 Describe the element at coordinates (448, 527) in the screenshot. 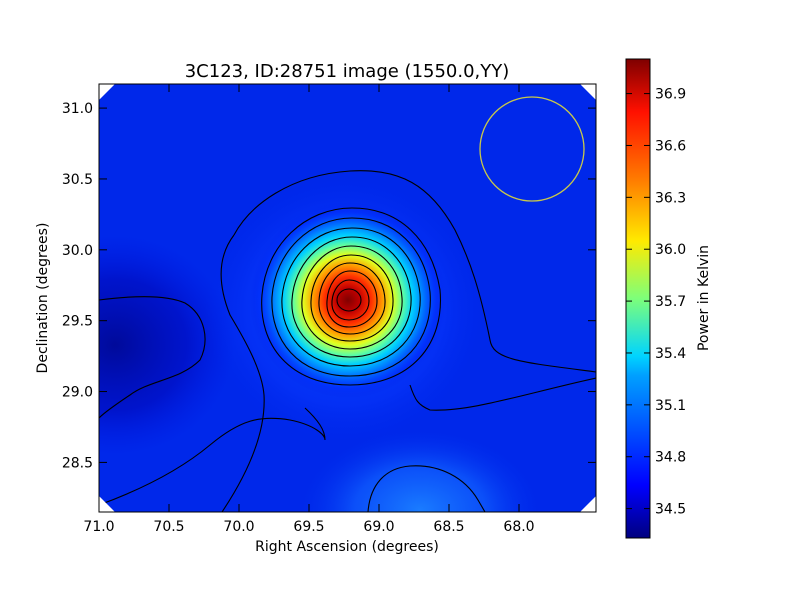

I see `x-tick-label: 68.5` at that location.